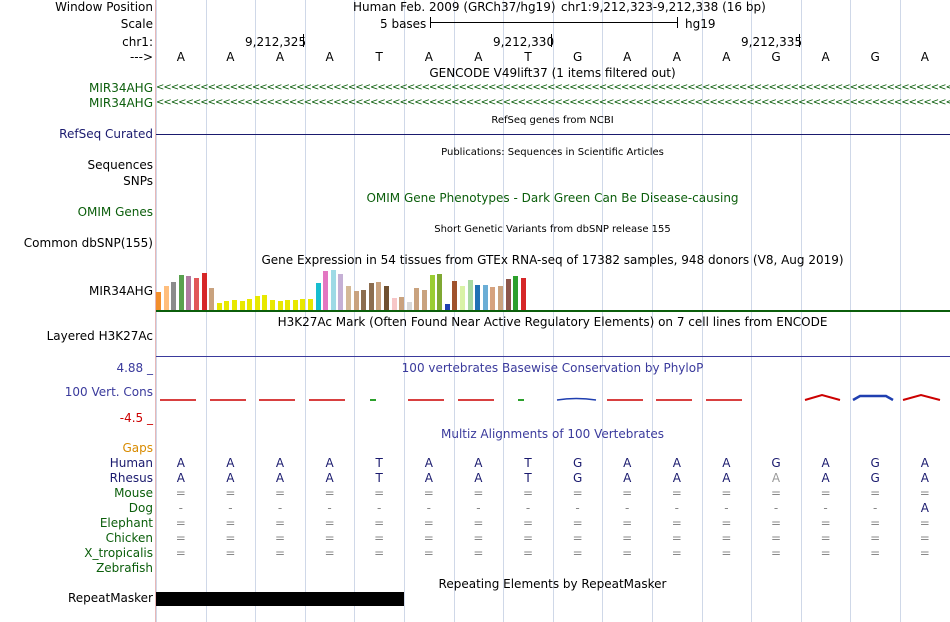 The height and width of the screenshot is (622, 950). Describe the element at coordinates (280, 599) in the screenshot. I see `repeatmasker-element` at that location.